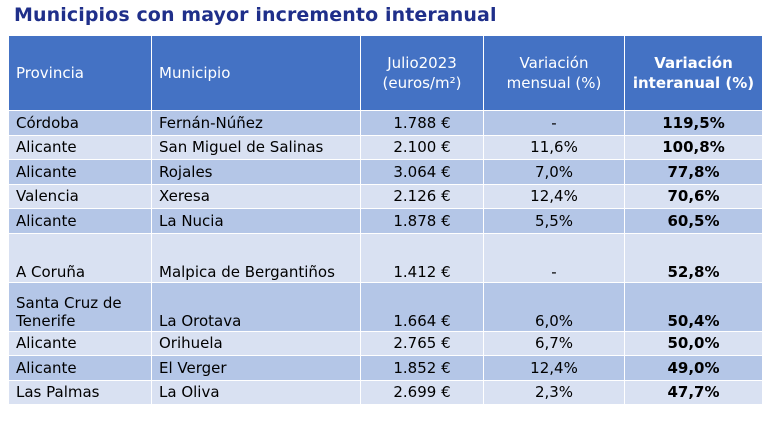  Describe the element at coordinates (693, 257) in the screenshot. I see `cell-interanual: 52,8%` at that location.